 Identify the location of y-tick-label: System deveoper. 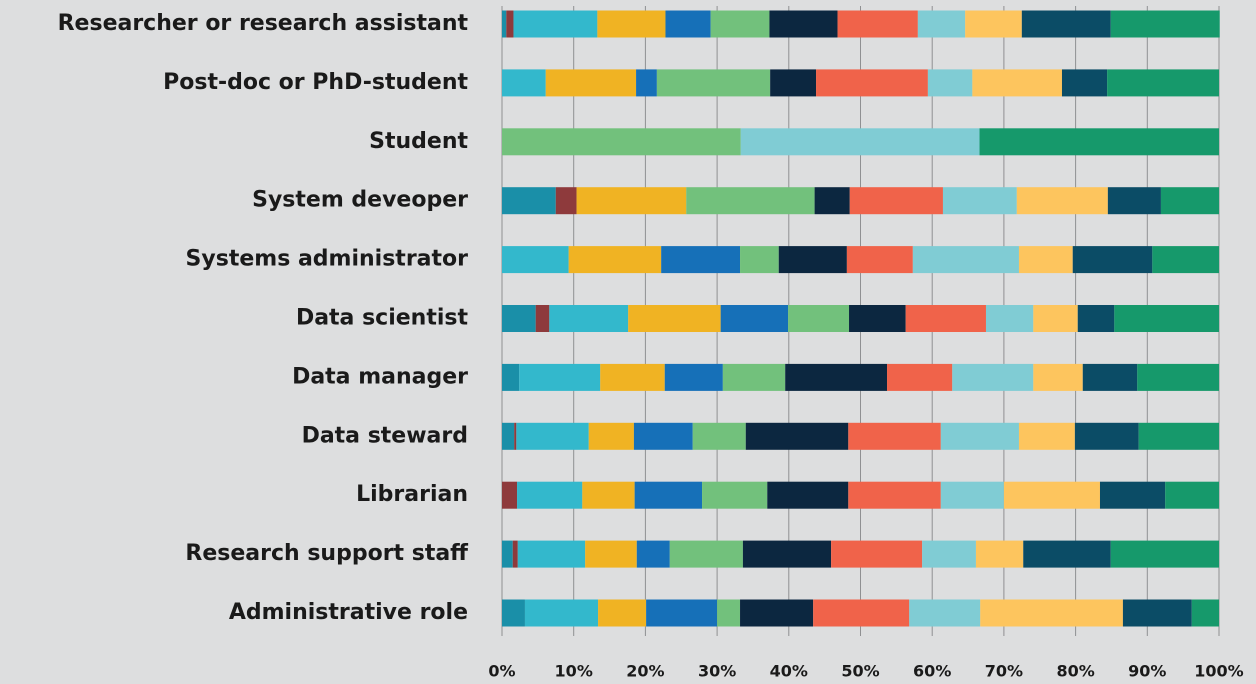
(360, 200).